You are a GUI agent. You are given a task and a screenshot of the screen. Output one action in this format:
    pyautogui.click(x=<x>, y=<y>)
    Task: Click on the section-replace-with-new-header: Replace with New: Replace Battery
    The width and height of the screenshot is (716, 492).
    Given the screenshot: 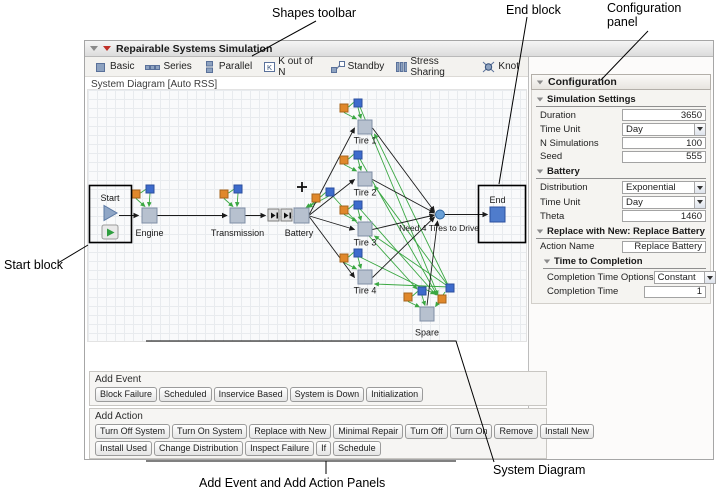 What is the action you would take?
    pyautogui.click(x=621, y=231)
    